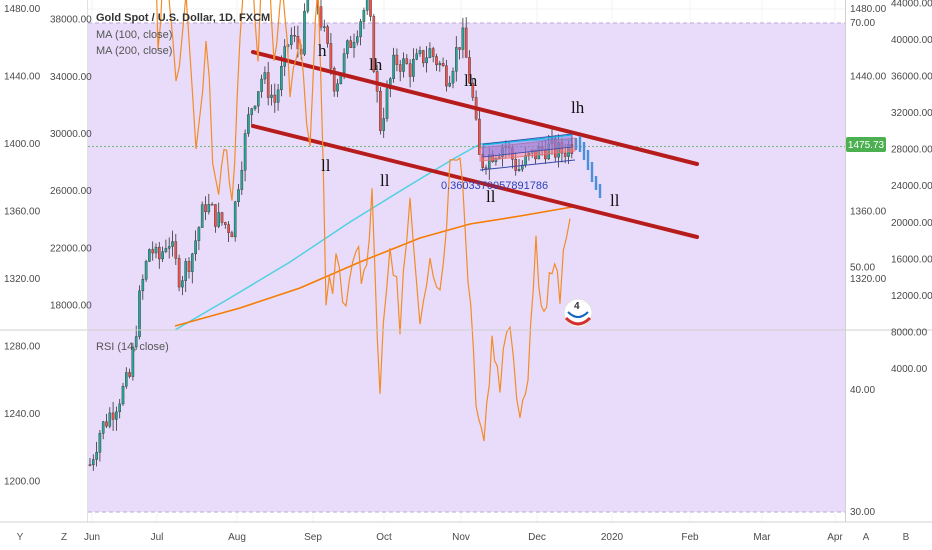  Describe the element at coordinates (71, 134) in the screenshot. I see `left-inner-tick-label: 30000.00` at that location.